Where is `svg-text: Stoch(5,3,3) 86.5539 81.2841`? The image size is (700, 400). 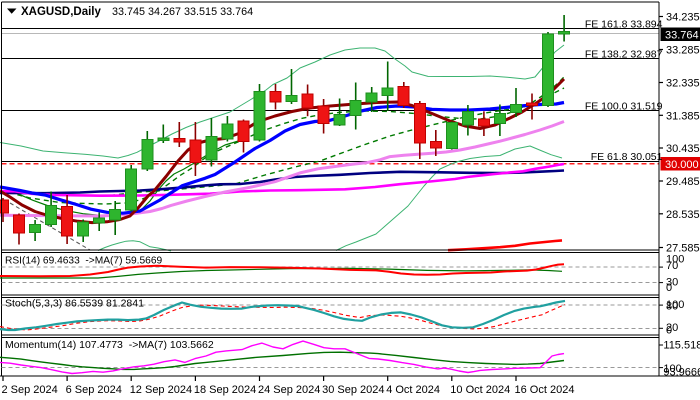
svg-text: Stoch(5,3,3) 86.5539 81.2841 is located at coordinates (74, 304).